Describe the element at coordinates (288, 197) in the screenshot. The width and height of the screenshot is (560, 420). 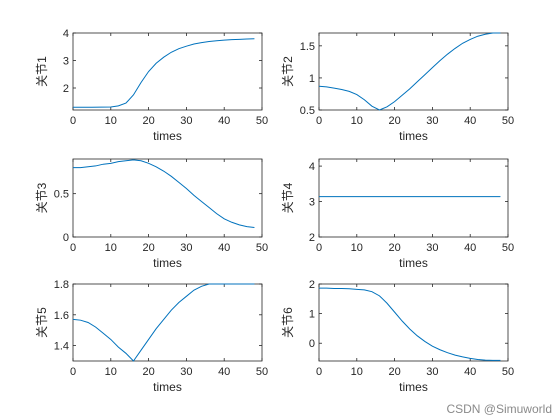
I see `y-axis-label: 关节4` at that location.